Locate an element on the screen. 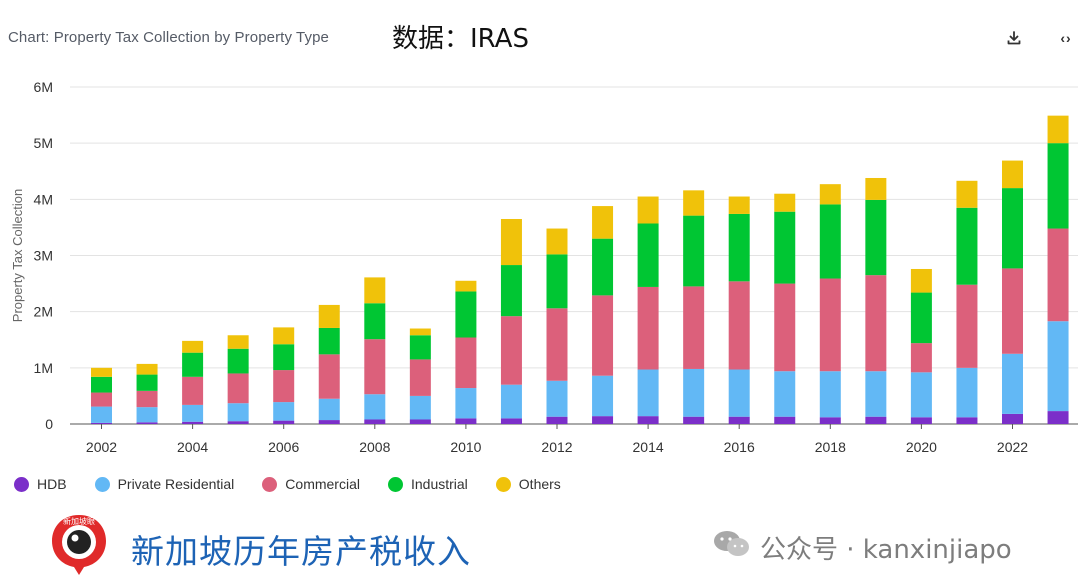 The height and width of the screenshot is (587, 1080). legend-item: Commercial is located at coordinates (311, 484).